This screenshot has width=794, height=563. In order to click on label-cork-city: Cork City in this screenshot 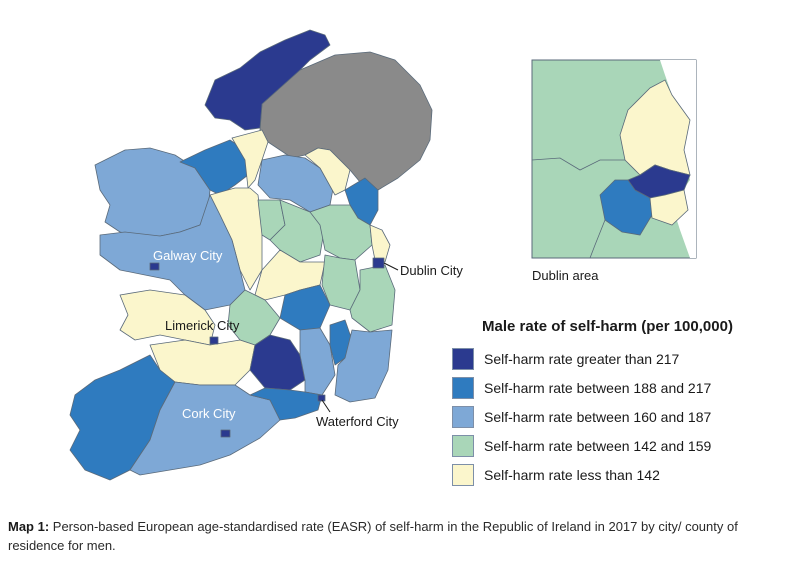, I will do `click(209, 413)`.